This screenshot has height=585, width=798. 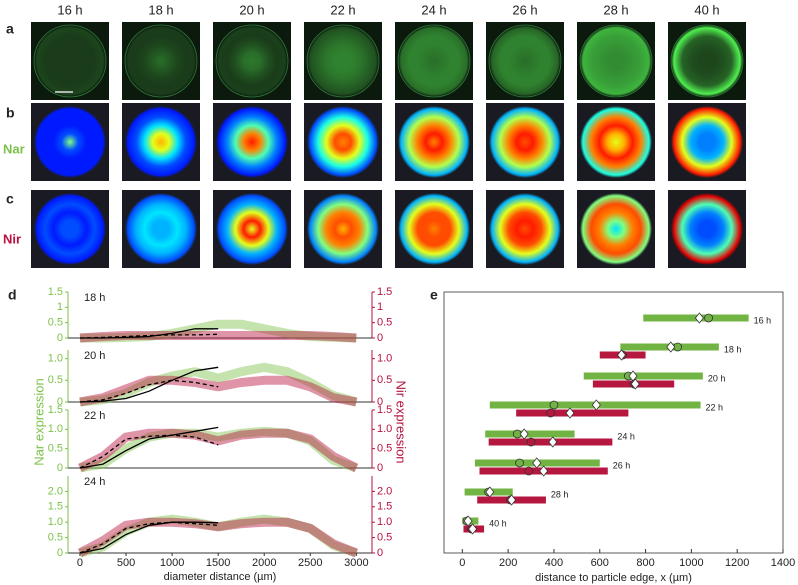 I want to click on x-tick-label: 1500, so click(x=218, y=563).